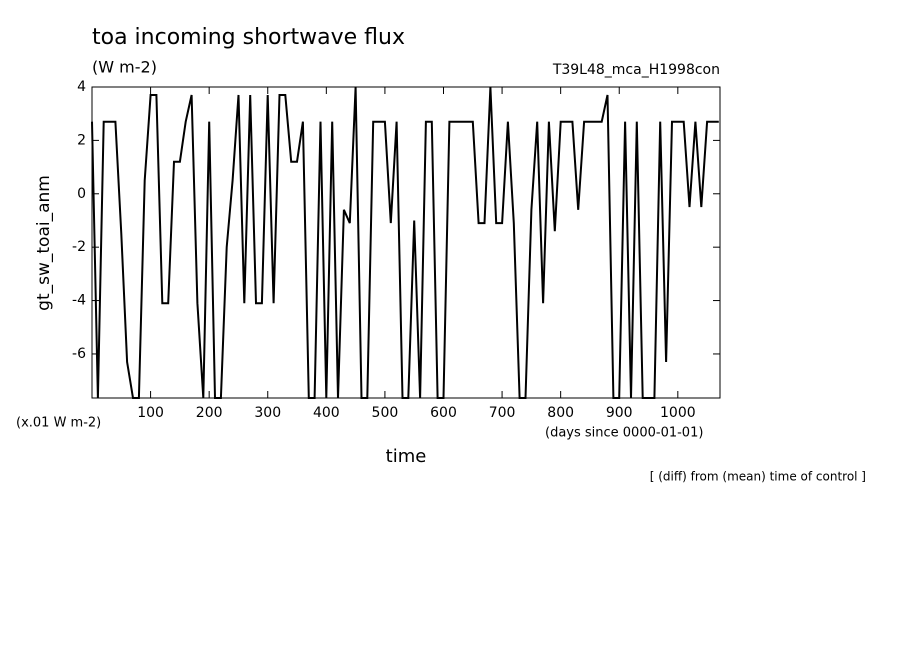 Image resolution: width=904 pixels, height=654 pixels. Describe the element at coordinates (502, 413) in the screenshot. I see `x-tick-label: 700` at that location.